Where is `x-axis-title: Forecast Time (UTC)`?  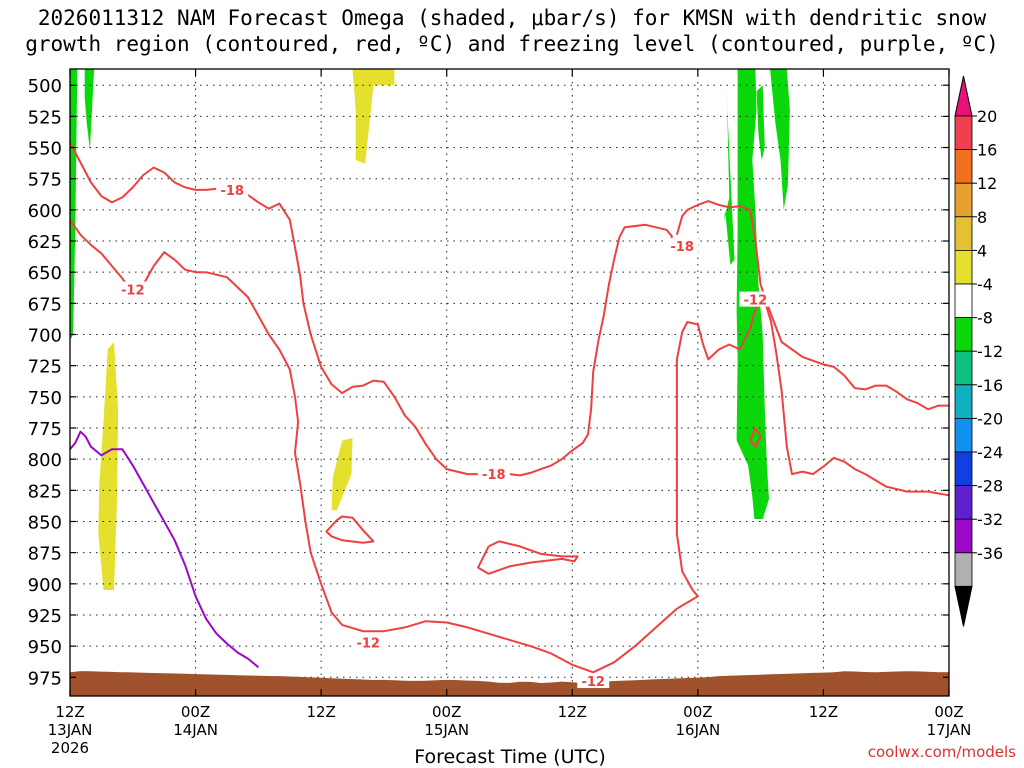 x-axis-title: Forecast Time (UTC) is located at coordinates (509, 757).